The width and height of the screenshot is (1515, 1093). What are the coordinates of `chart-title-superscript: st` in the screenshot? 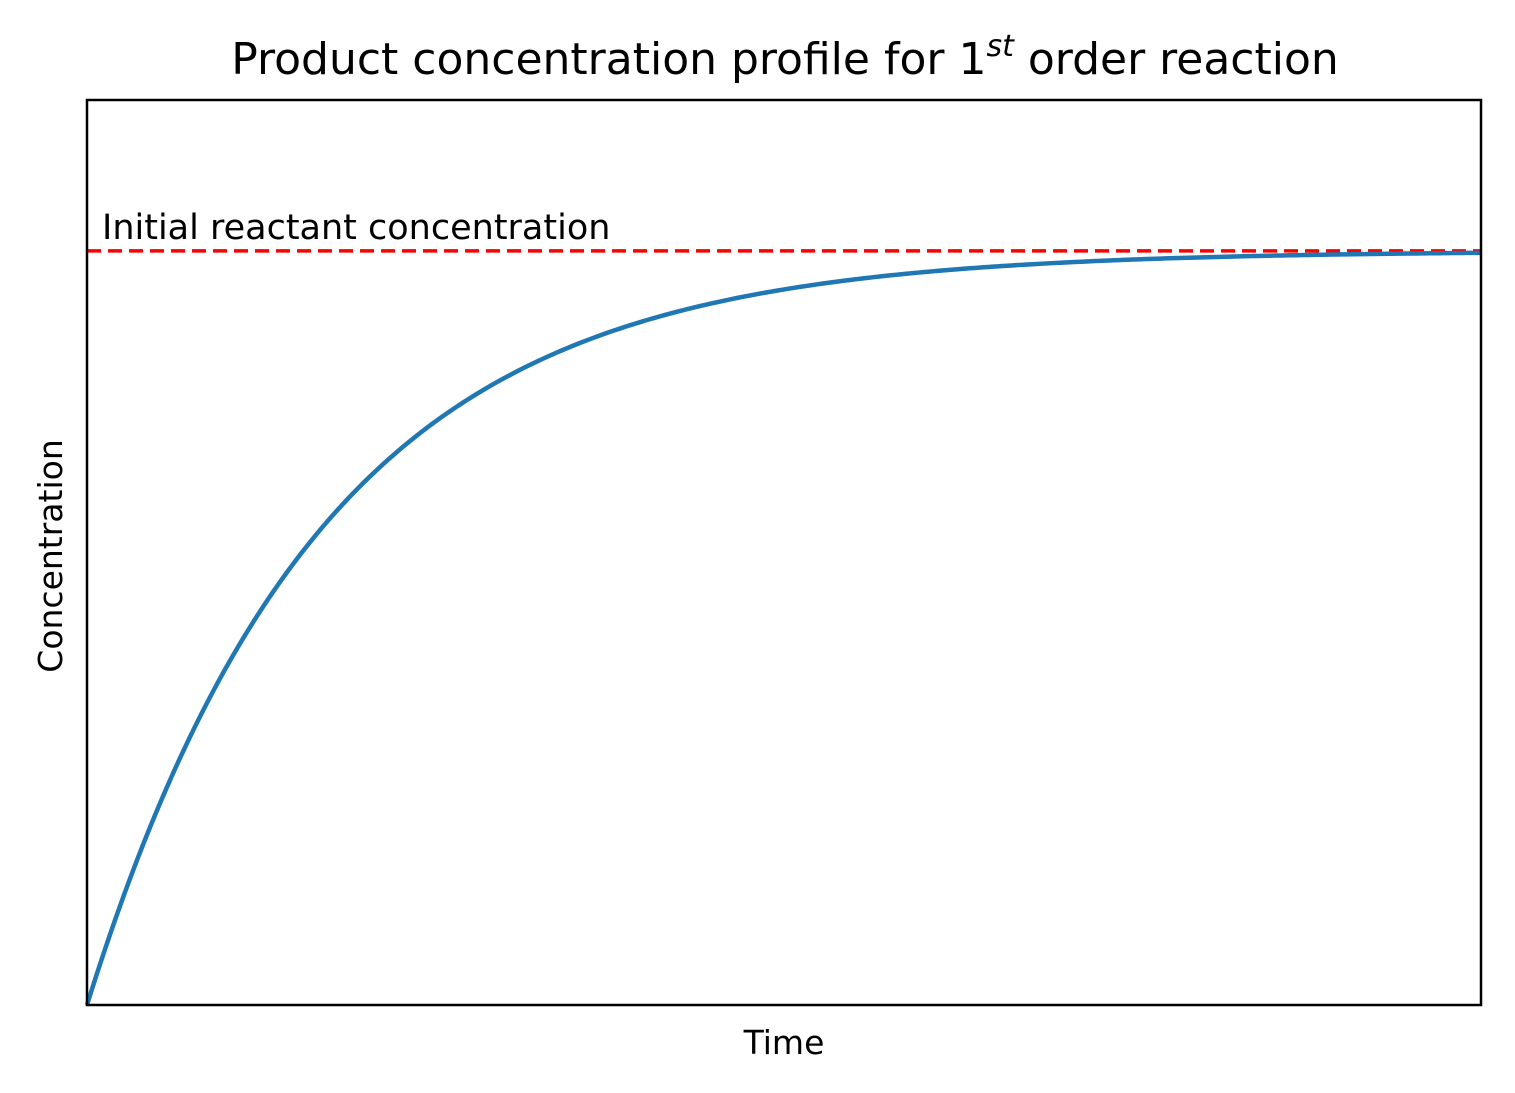 It's located at (1000, 46).